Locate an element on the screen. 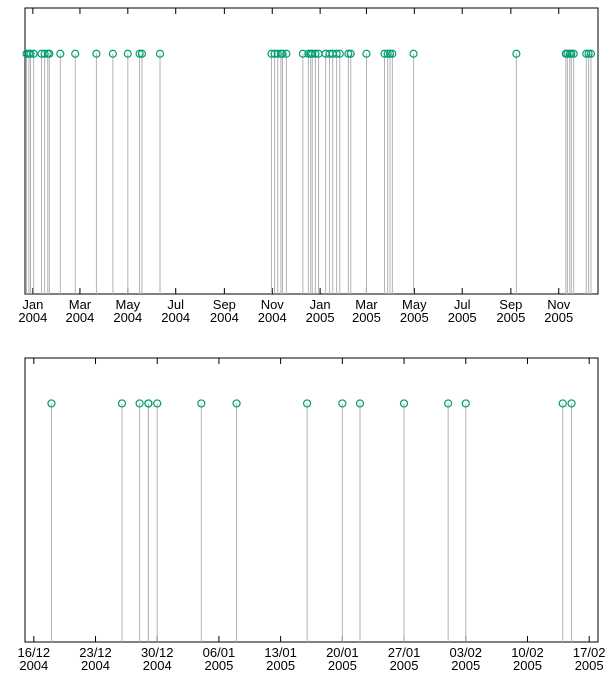 The height and width of the screenshot is (689, 616). x-tick-label: May 2004 is located at coordinates (128, 311).